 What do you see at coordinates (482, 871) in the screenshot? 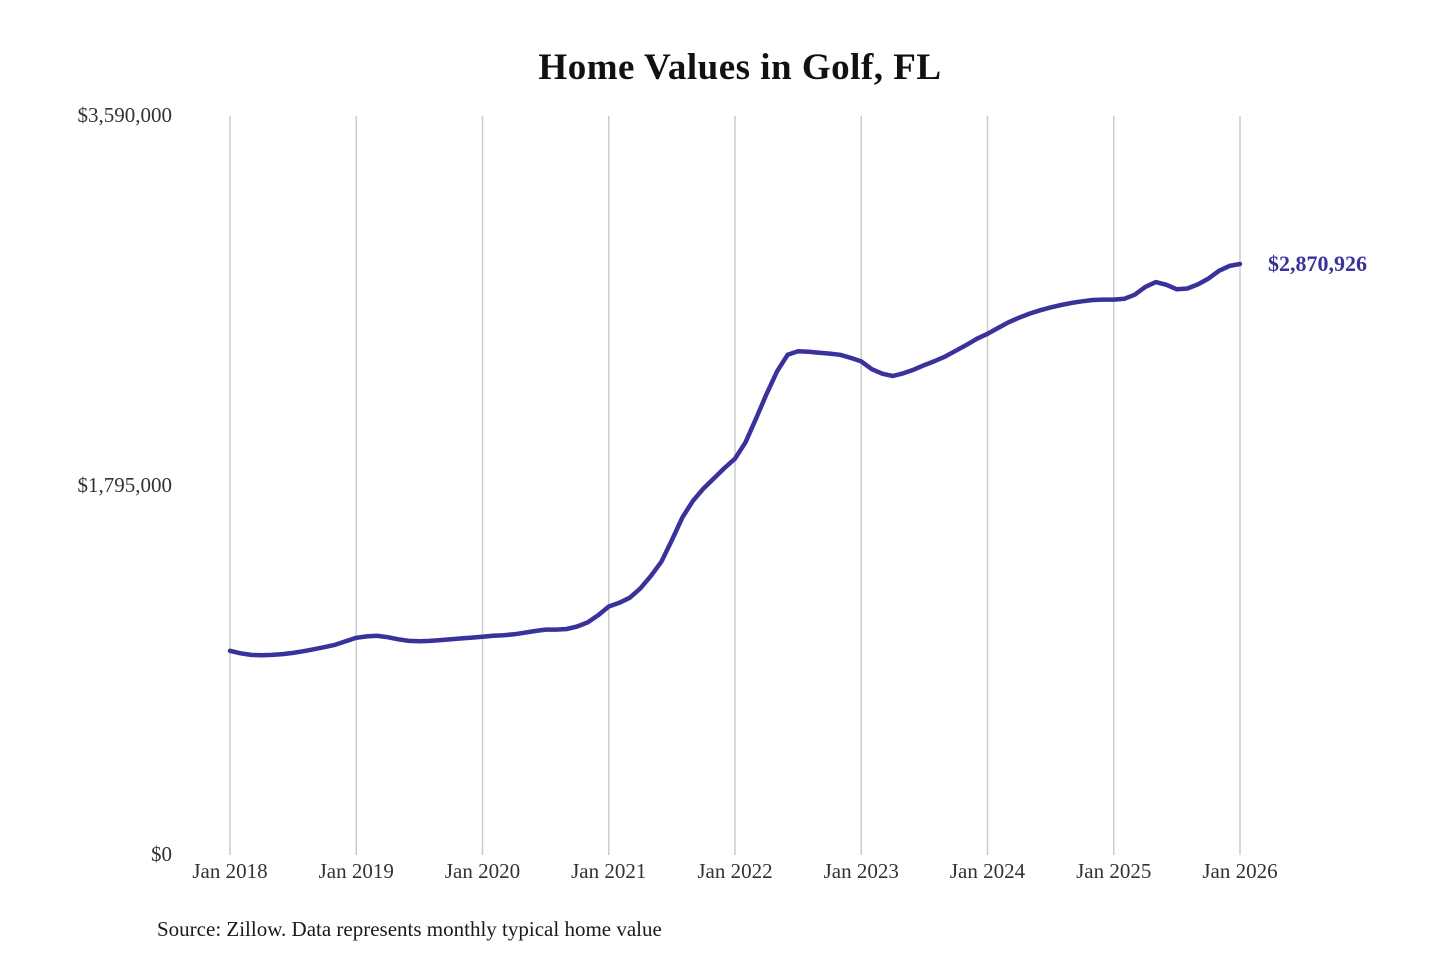
I see `x-tick-label: Jan 2020` at bounding box center [482, 871].